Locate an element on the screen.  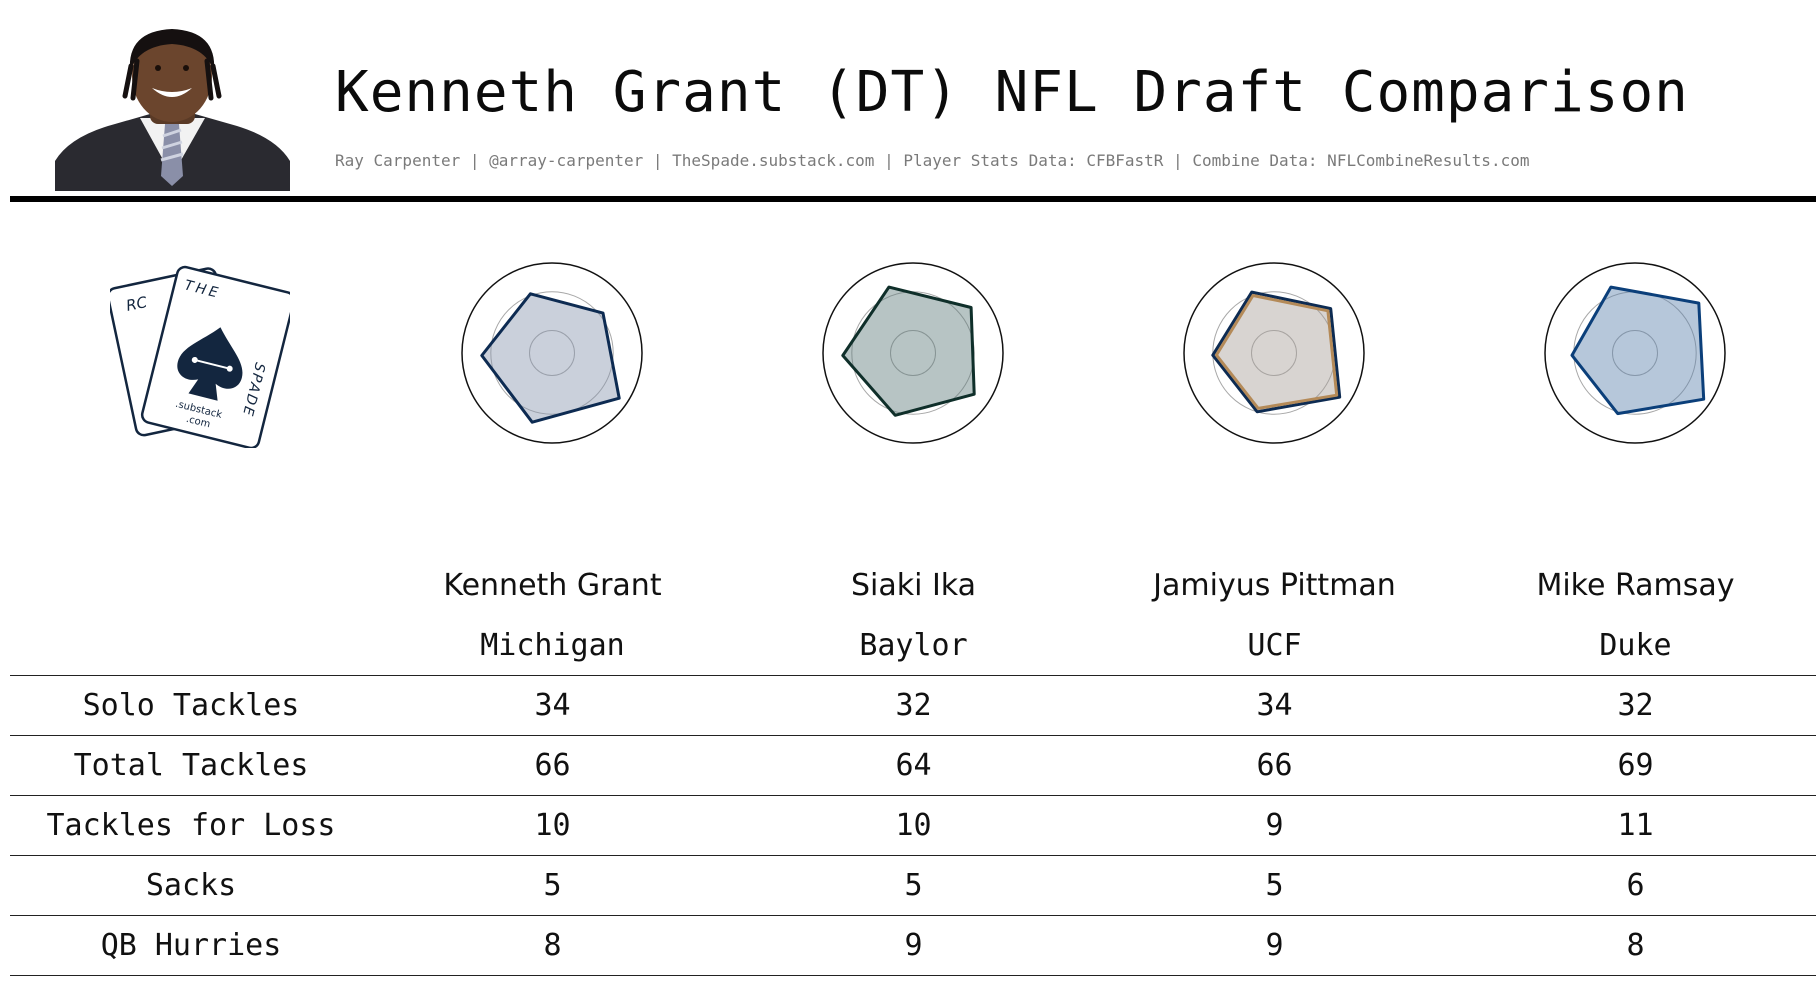
school-row: Michigan Baylor UCF Duke is located at coordinates (913, 645).